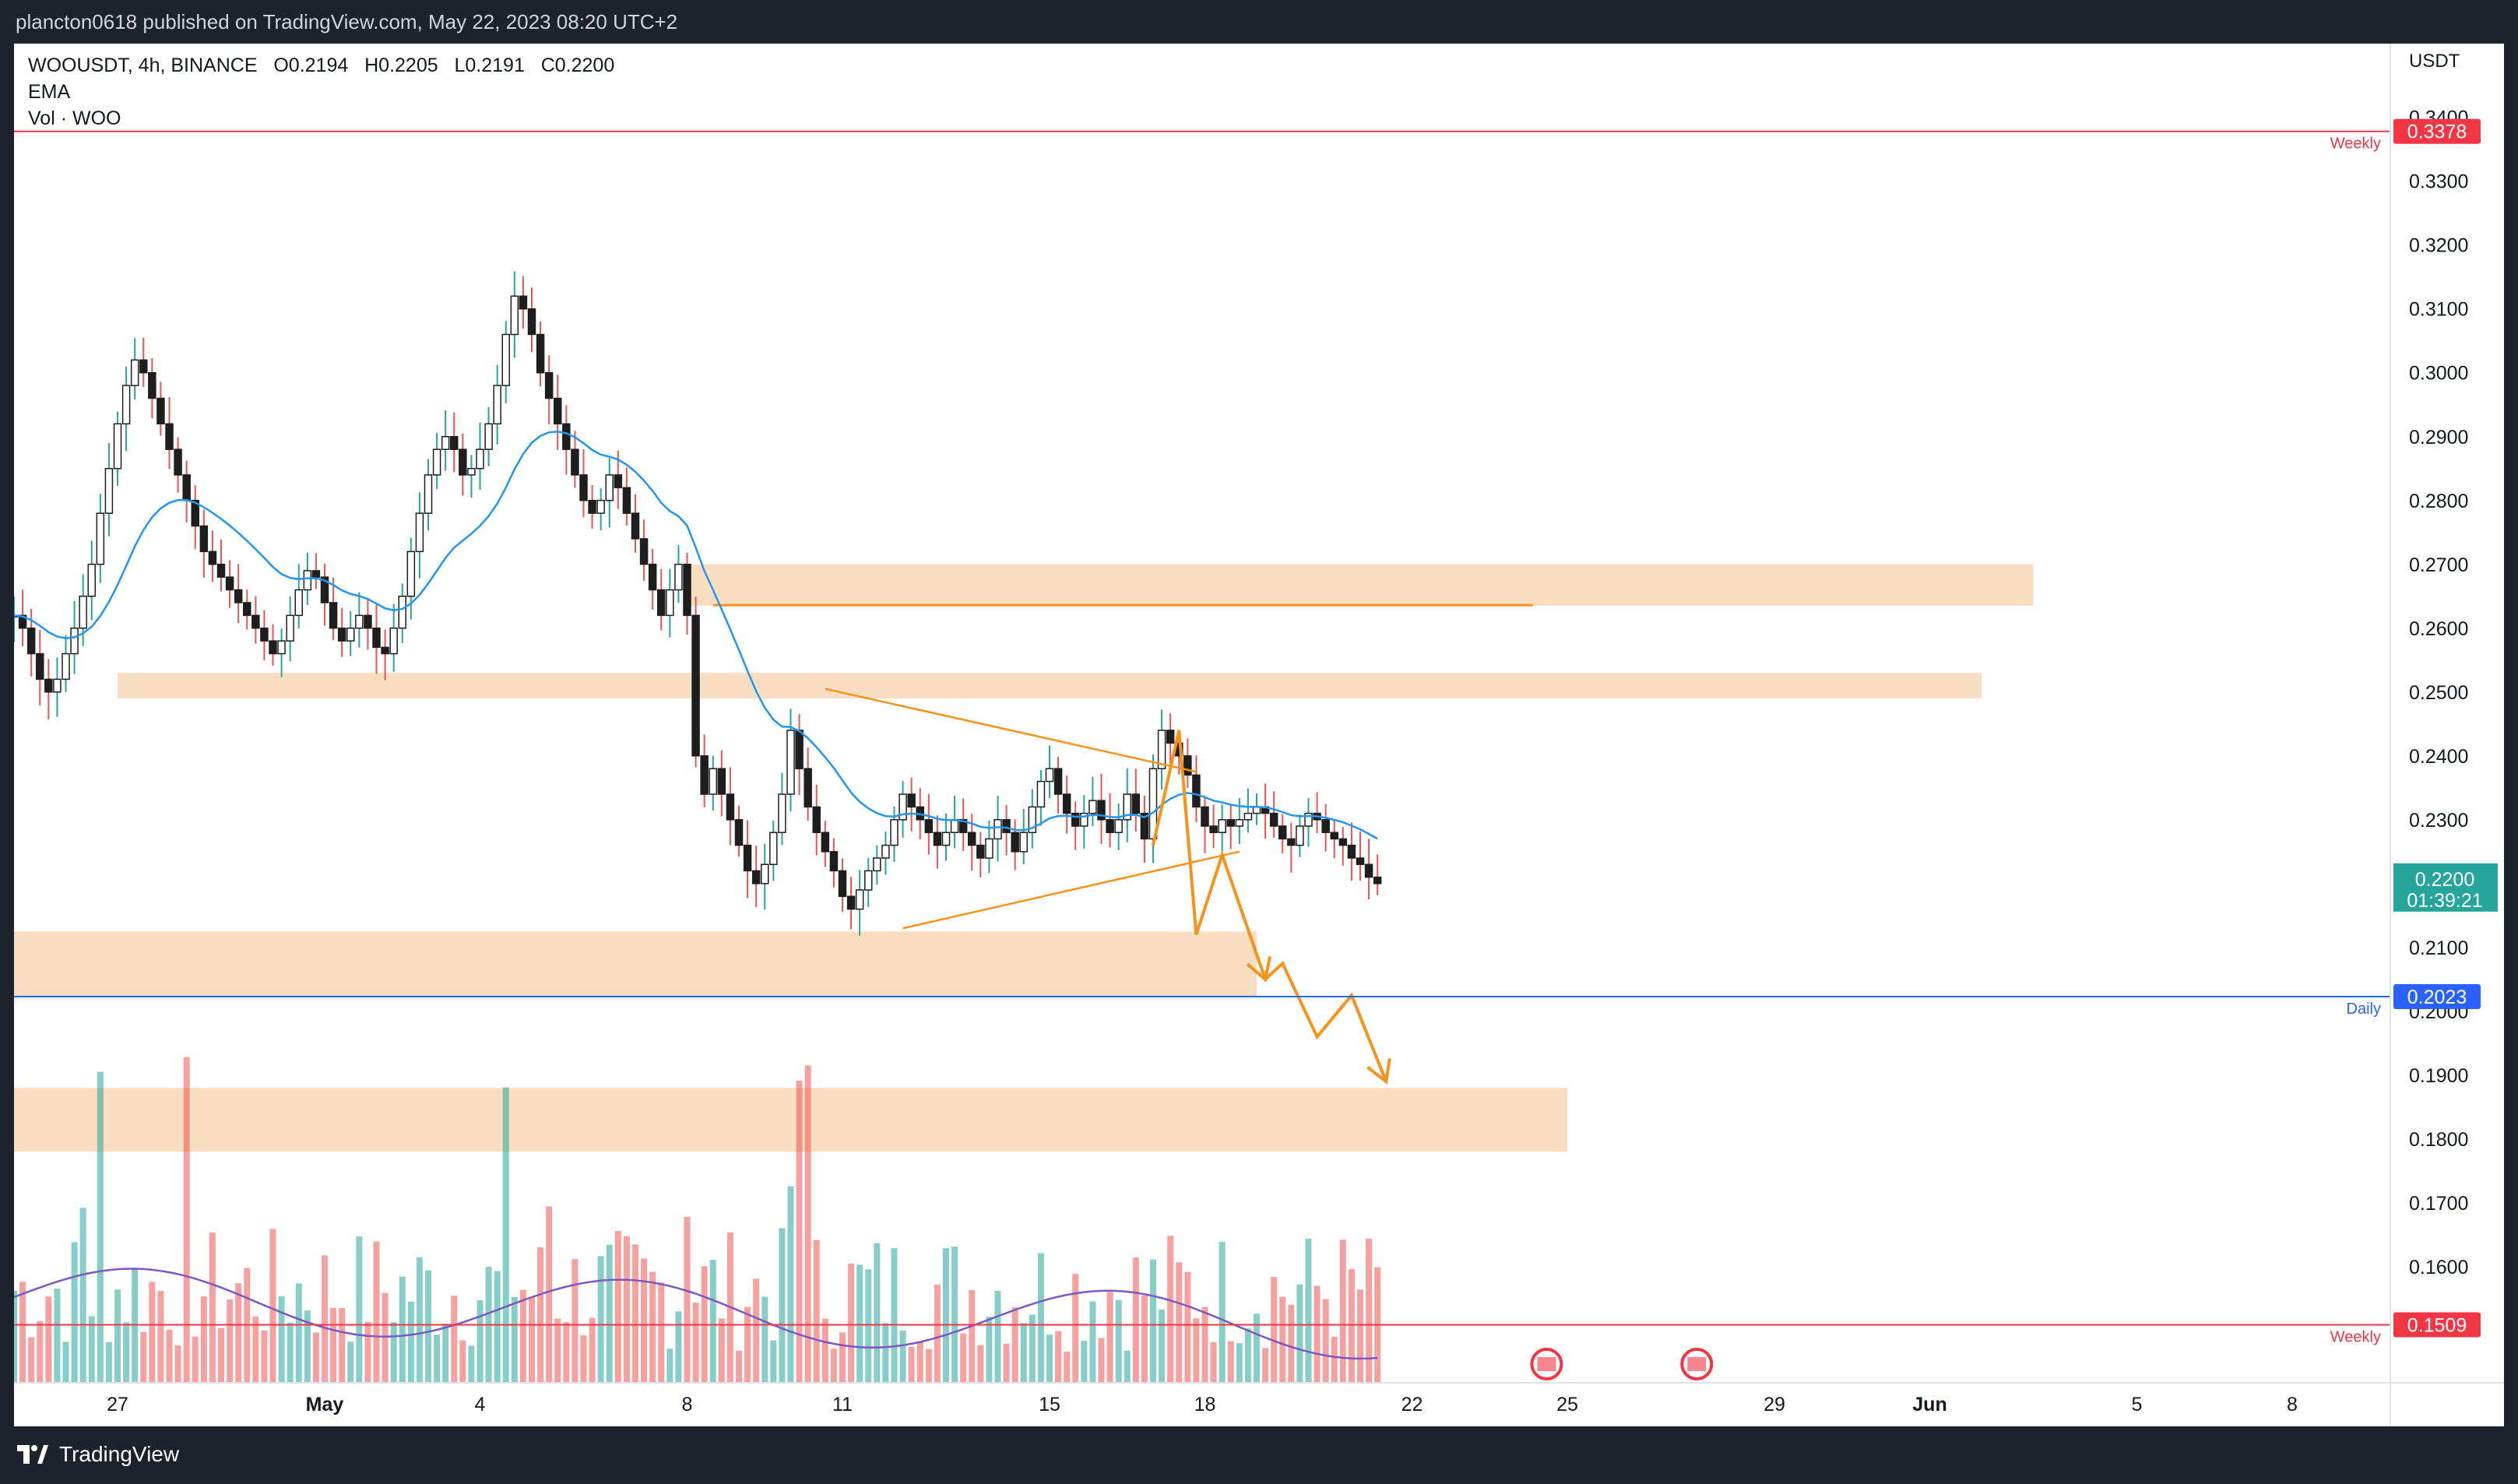 This screenshot has width=2518, height=1484. Describe the element at coordinates (2445, 888) in the screenshot. I see `current-price-box` at that location.